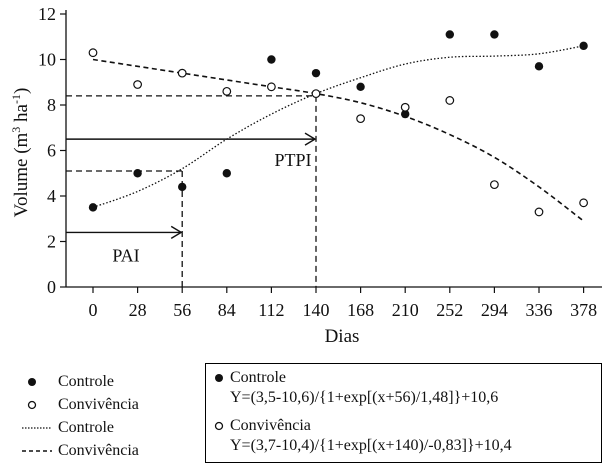  What do you see at coordinates (539, 310) in the screenshot?
I see `x-tick-label: 336` at bounding box center [539, 310].